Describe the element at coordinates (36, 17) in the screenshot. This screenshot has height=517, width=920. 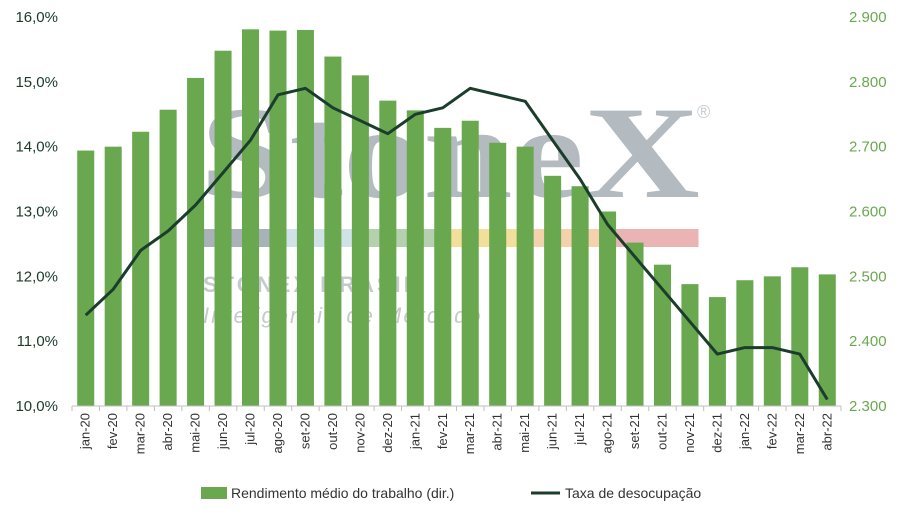
I see `left-tick-label: 16,0%` at that location.